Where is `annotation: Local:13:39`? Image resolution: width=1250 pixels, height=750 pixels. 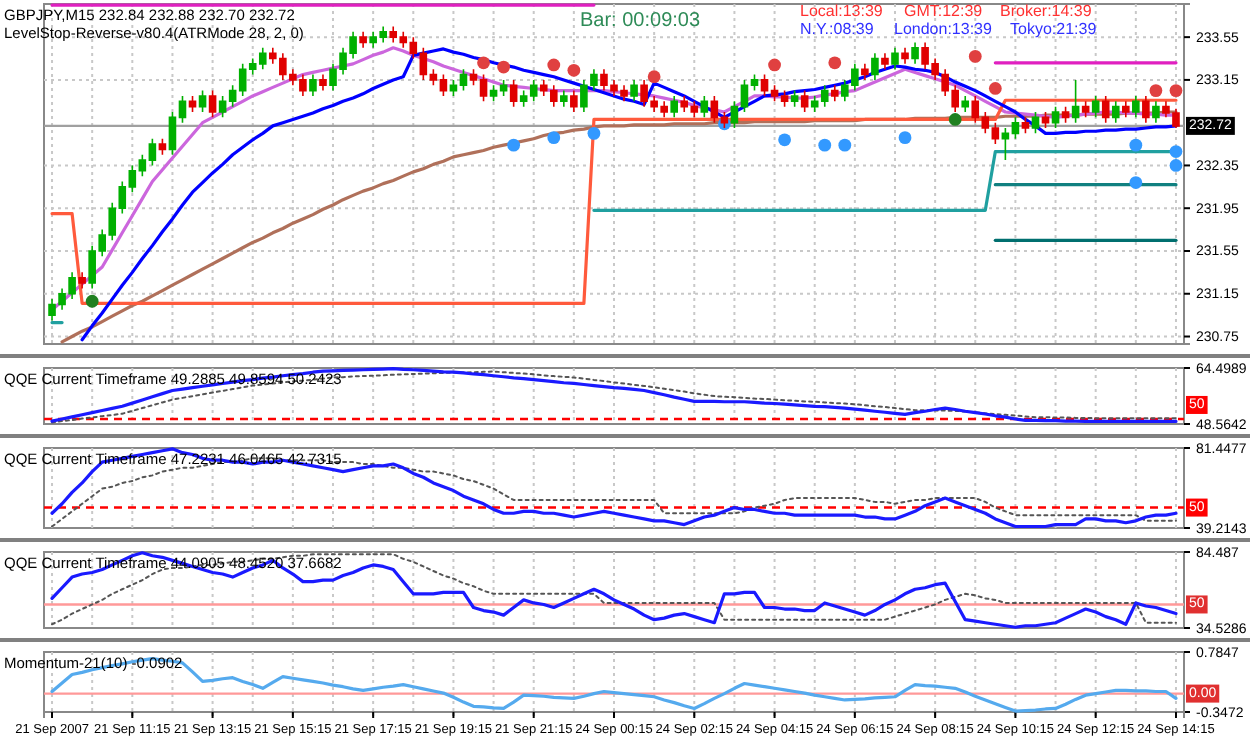 annotation: Local:13:39 is located at coordinates (842, 11).